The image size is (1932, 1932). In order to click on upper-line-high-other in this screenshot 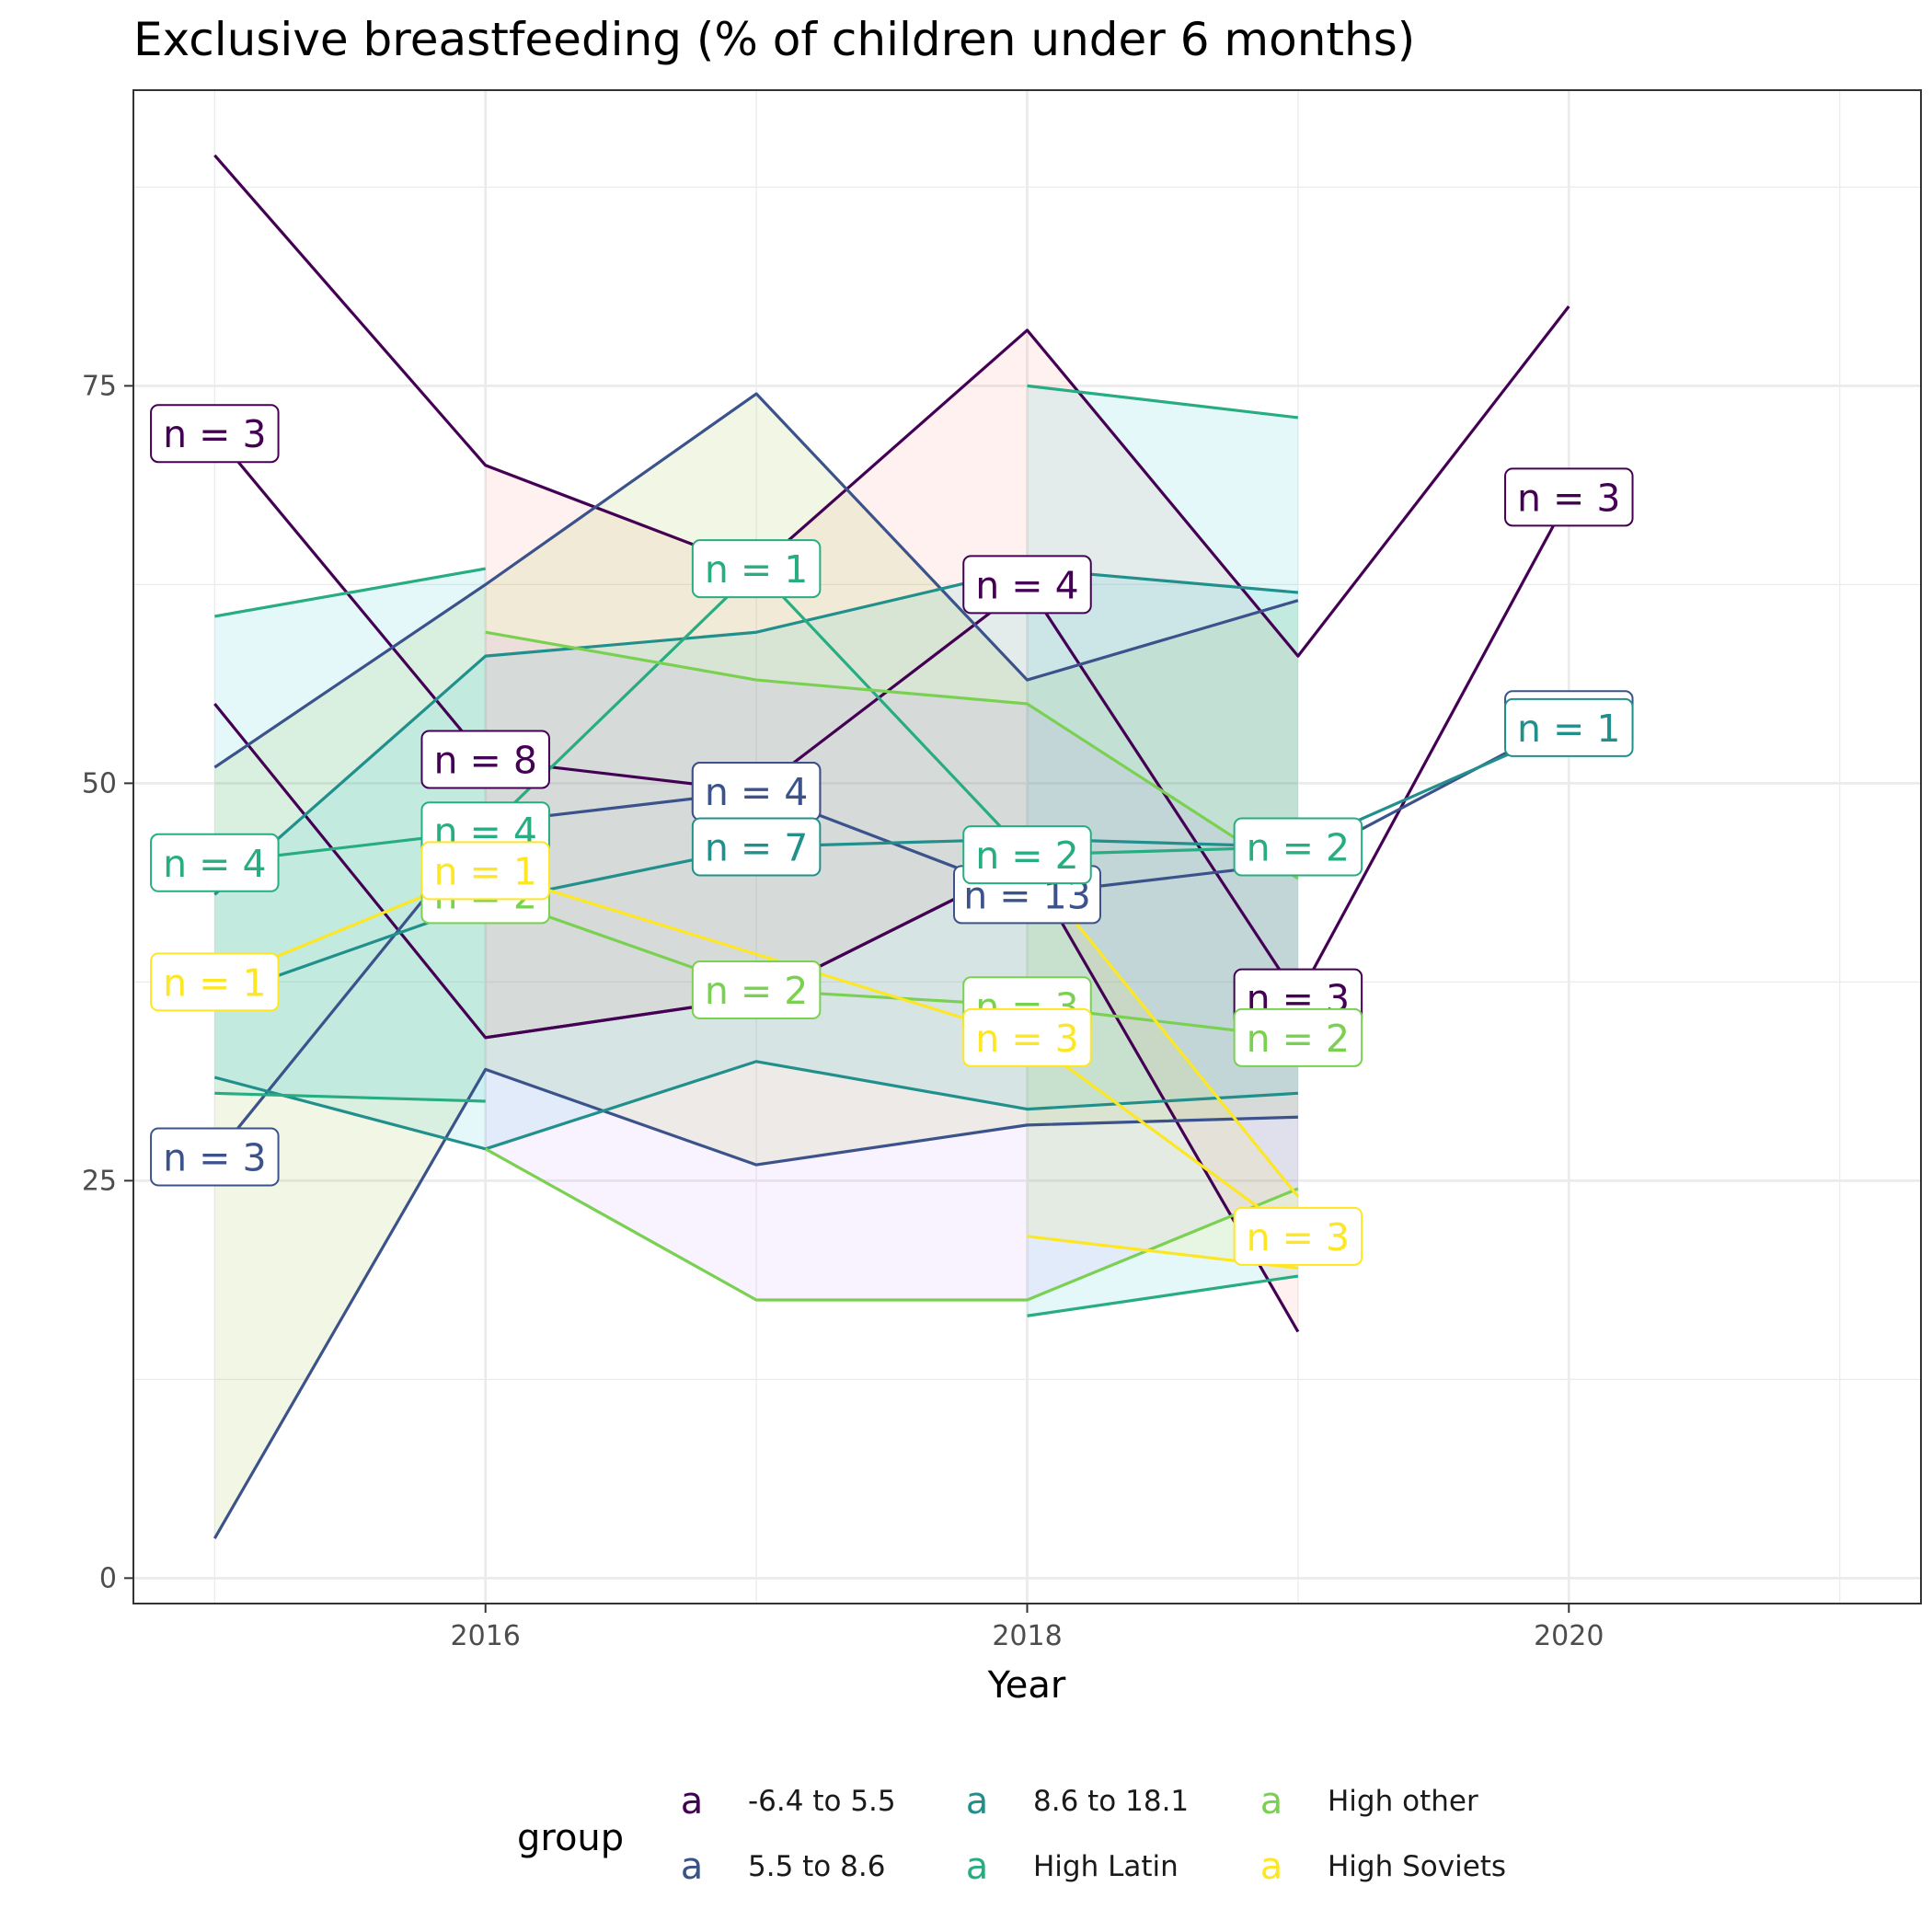, I will do `click(892, 755)`.